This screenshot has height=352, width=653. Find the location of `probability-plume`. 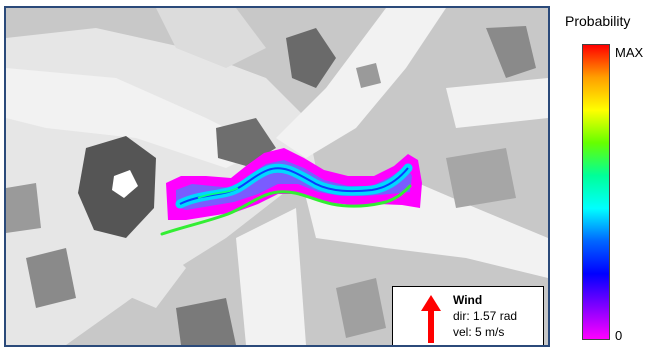

probability-plume is located at coordinates (291, 192).